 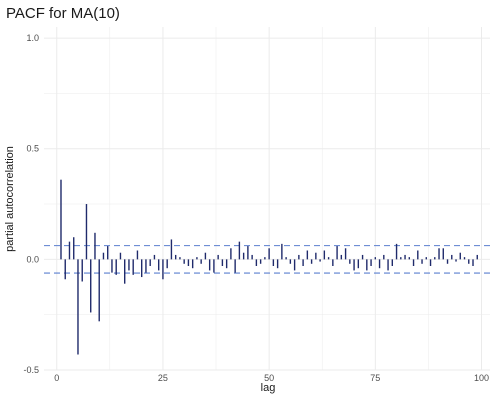 I want to click on x-tick-label: 25, so click(x=163, y=378).